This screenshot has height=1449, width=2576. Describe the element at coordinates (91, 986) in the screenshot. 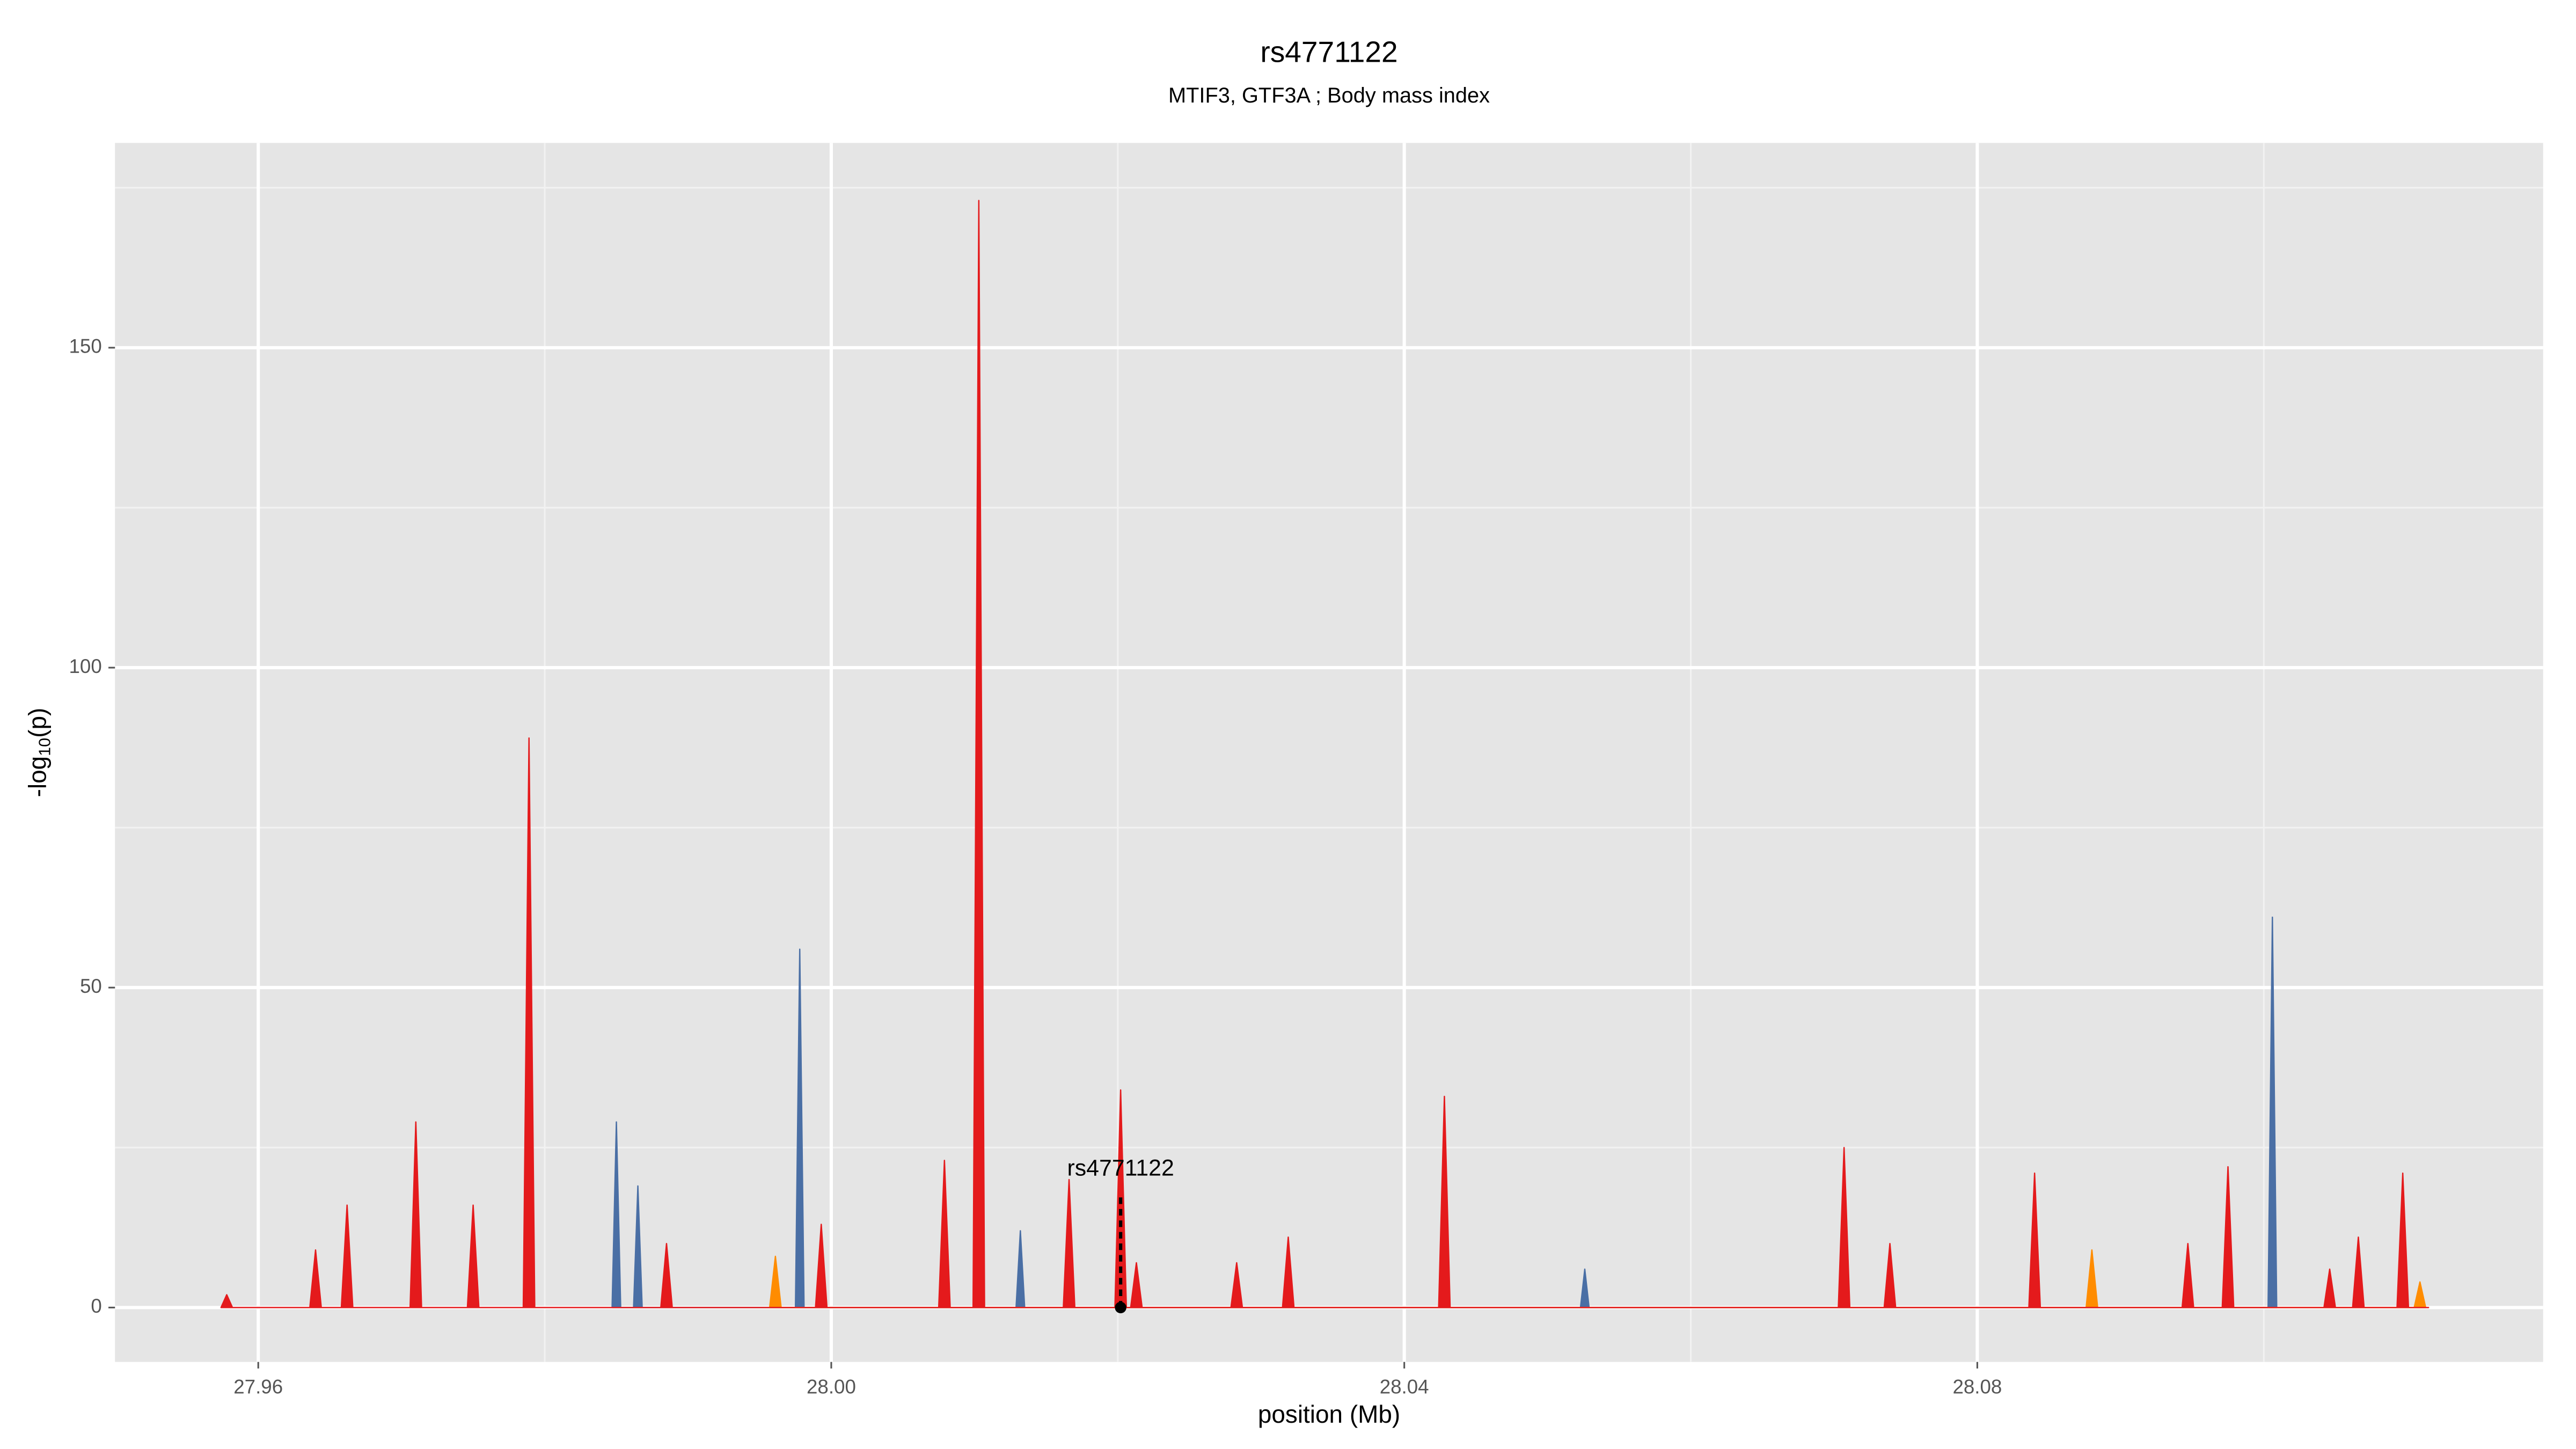

I see `y-tick-label: 50` at that location.